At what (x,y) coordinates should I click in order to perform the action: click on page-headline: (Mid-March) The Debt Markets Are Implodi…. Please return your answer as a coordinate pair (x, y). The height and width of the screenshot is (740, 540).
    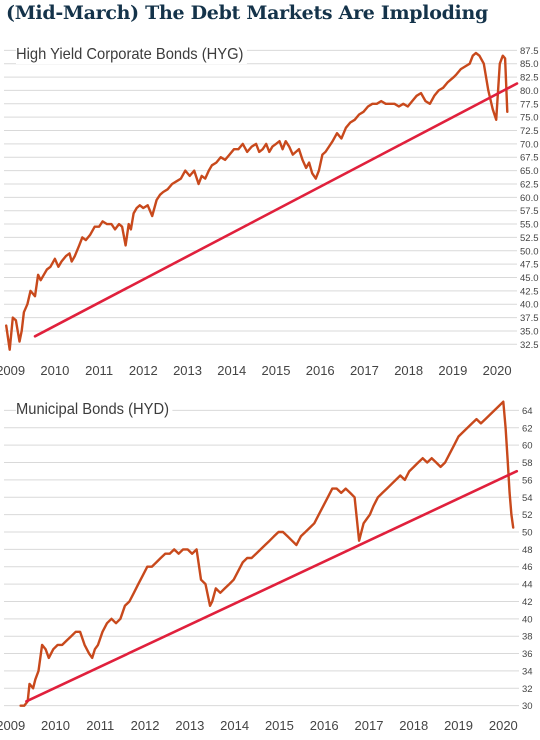
    Looking at the image, I should click on (247, 13).